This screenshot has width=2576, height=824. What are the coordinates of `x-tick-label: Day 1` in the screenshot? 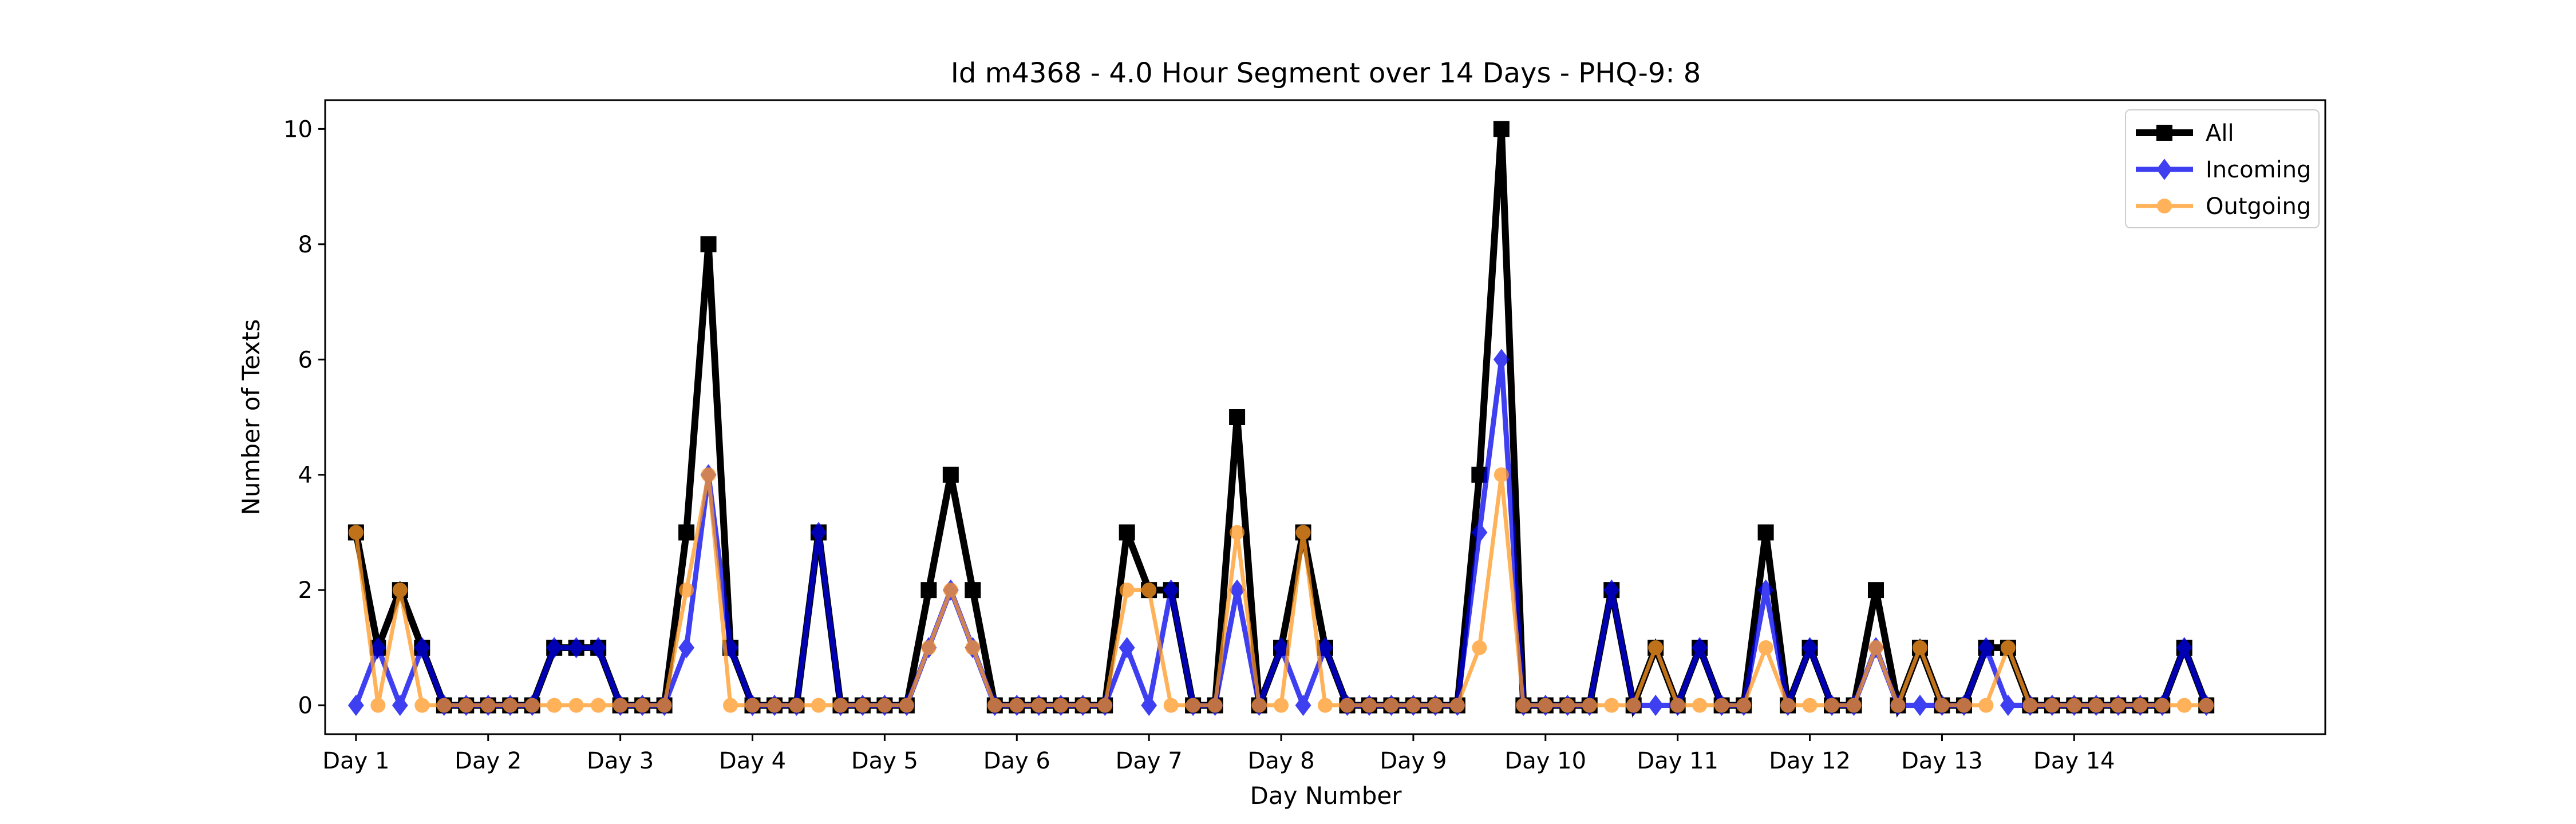 It's located at (355, 761).